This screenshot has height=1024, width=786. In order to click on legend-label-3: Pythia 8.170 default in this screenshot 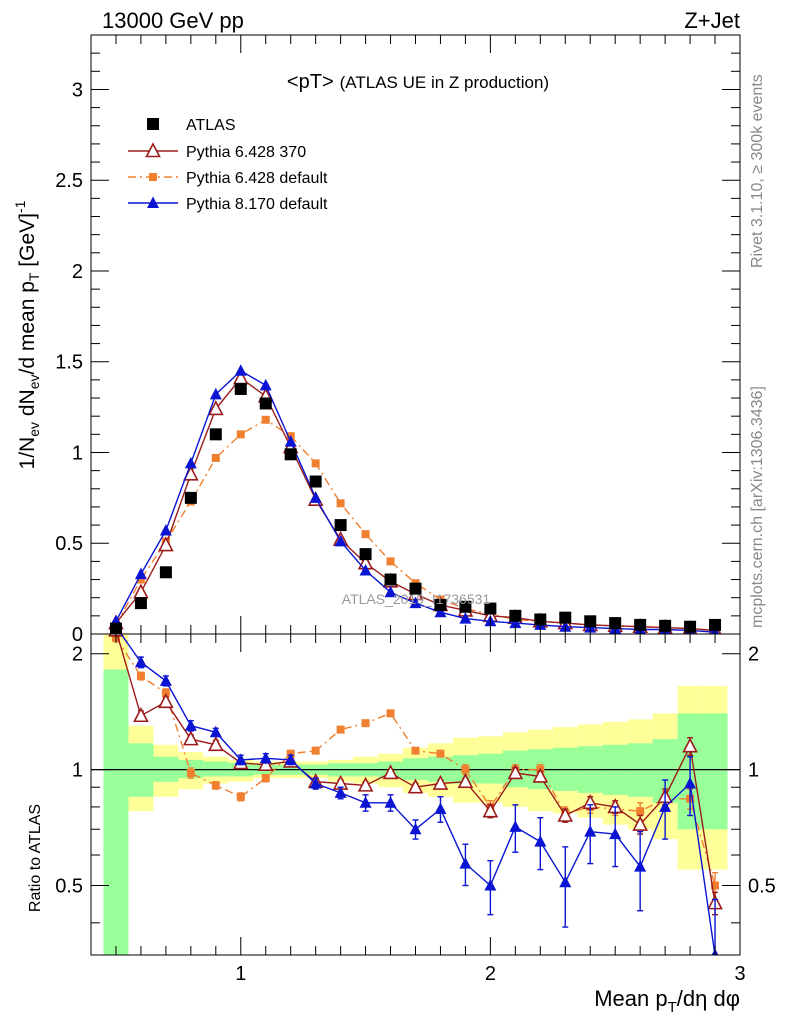, I will do `click(257, 204)`.